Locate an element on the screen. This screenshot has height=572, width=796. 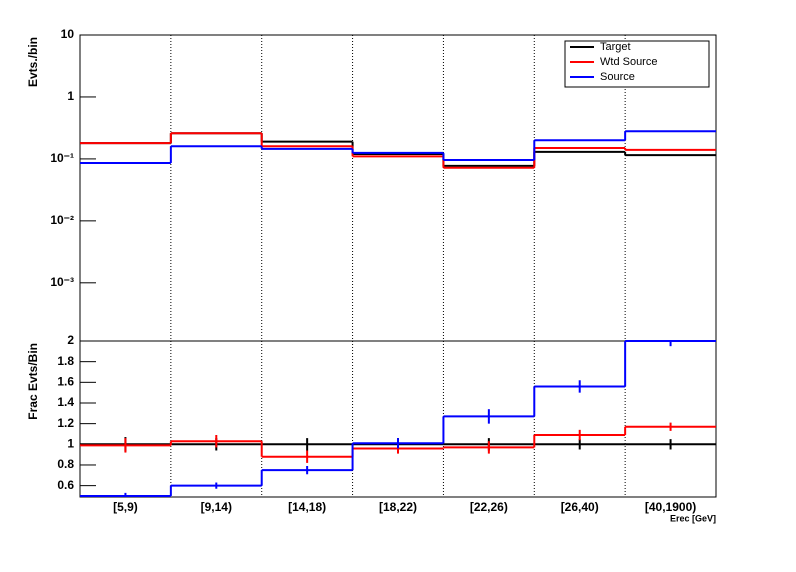
legend-box is located at coordinates (637, 64).